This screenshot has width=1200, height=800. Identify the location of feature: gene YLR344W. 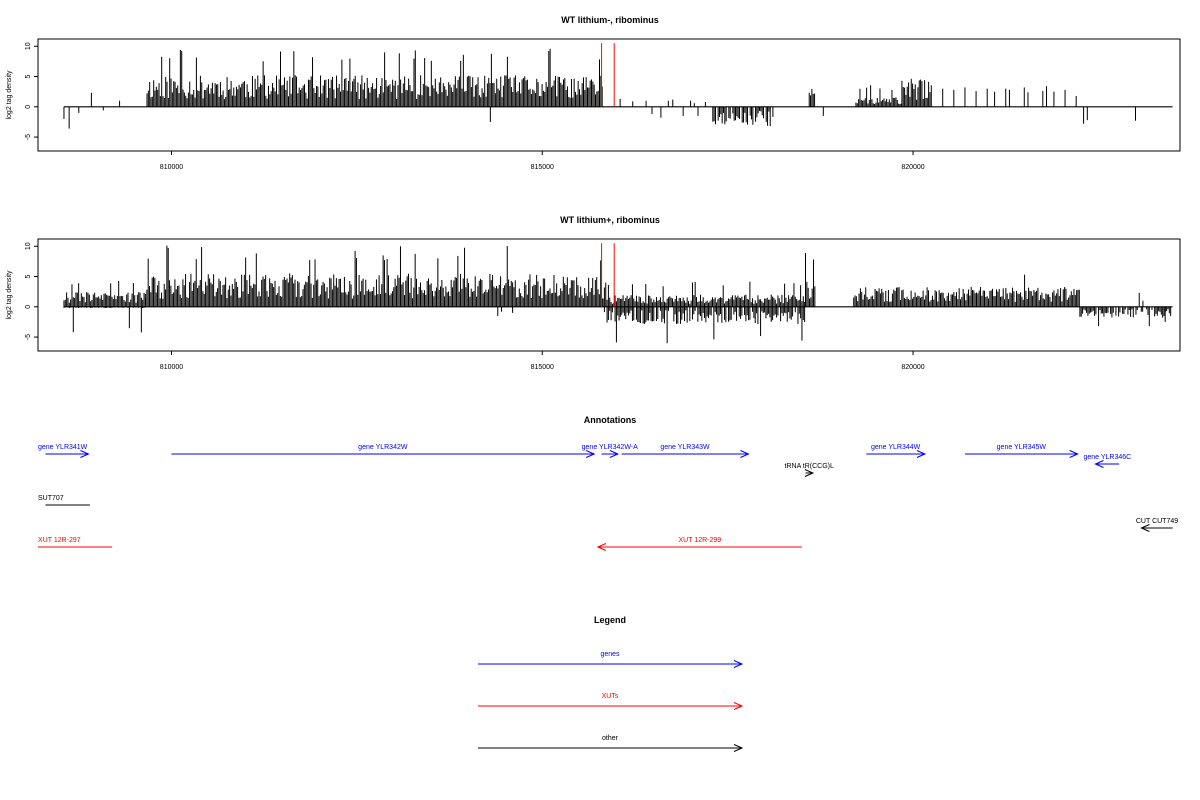
(896, 451).